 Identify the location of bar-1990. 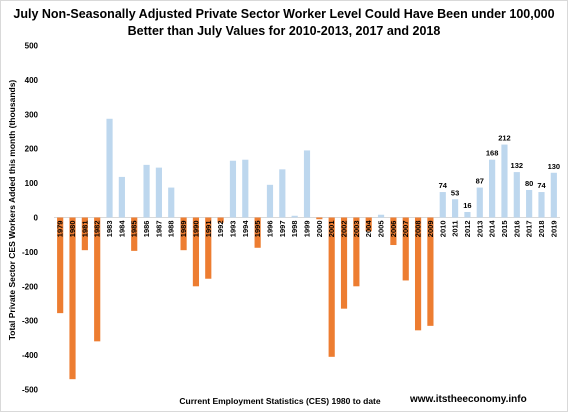
(196, 252).